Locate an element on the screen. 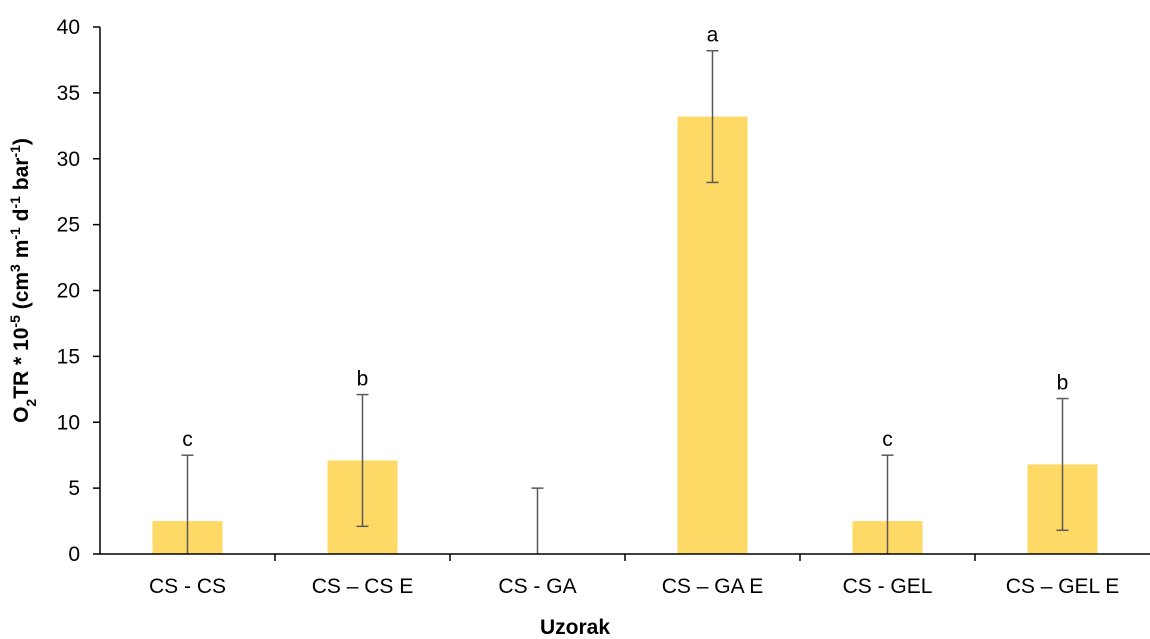 The height and width of the screenshot is (639, 1150). bar is located at coordinates (712, 335).